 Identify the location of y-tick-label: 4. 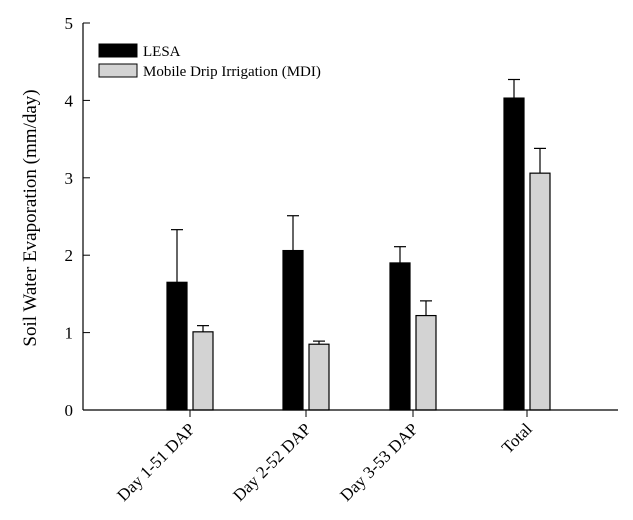
(69, 100).